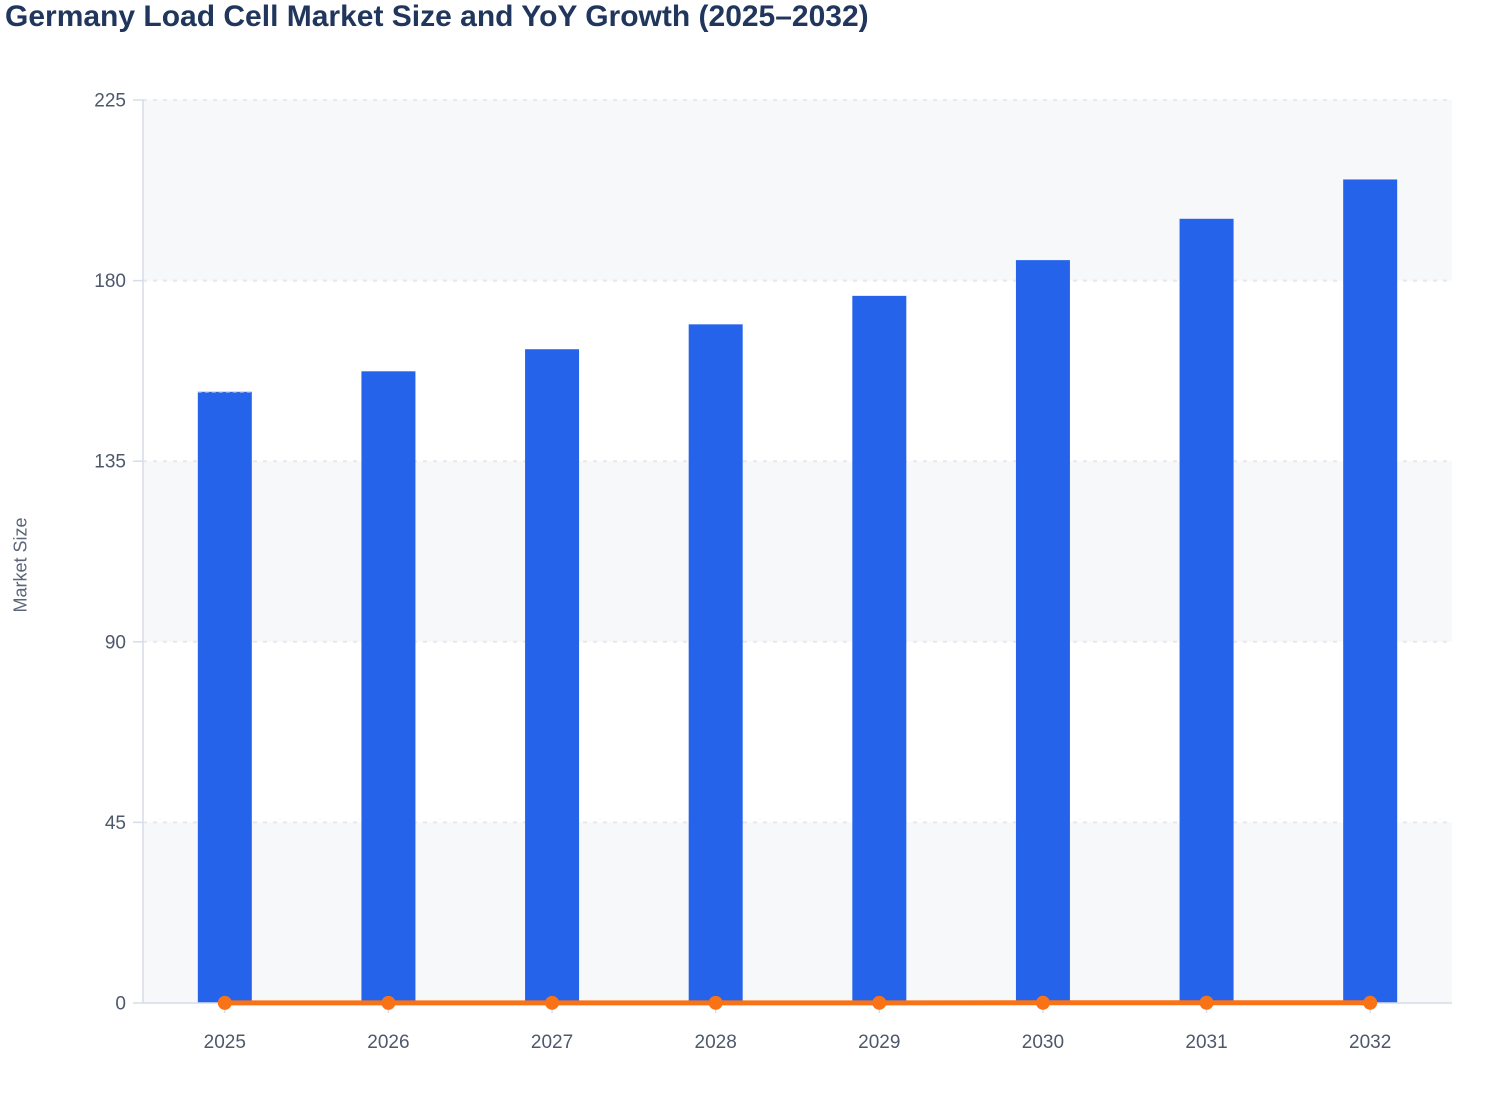 The width and height of the screenshot is (1508, 1120). I want to click on bar-2032, so click(1370, 591).